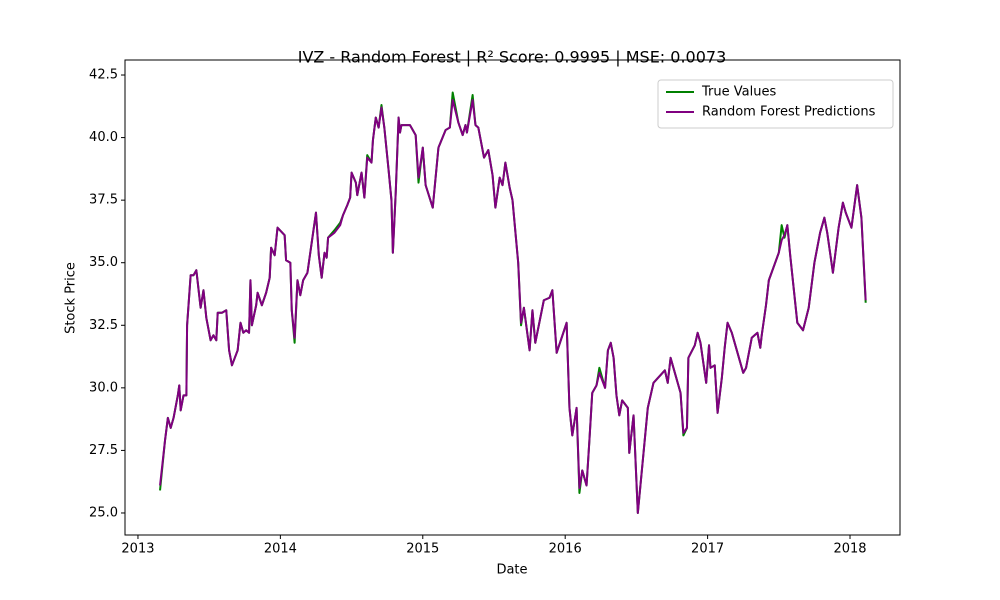 The image size is (1000, 600). I want to click on legend-box, so click(775, 104).